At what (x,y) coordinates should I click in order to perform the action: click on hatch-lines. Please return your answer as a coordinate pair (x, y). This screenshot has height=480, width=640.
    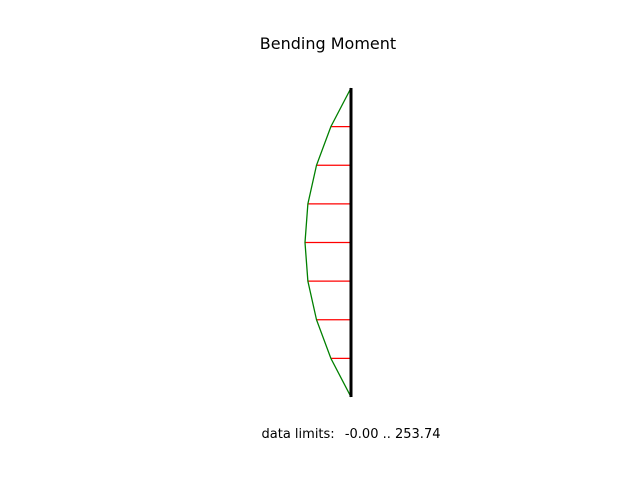
    Looking at the image, I should click on (328, 242).